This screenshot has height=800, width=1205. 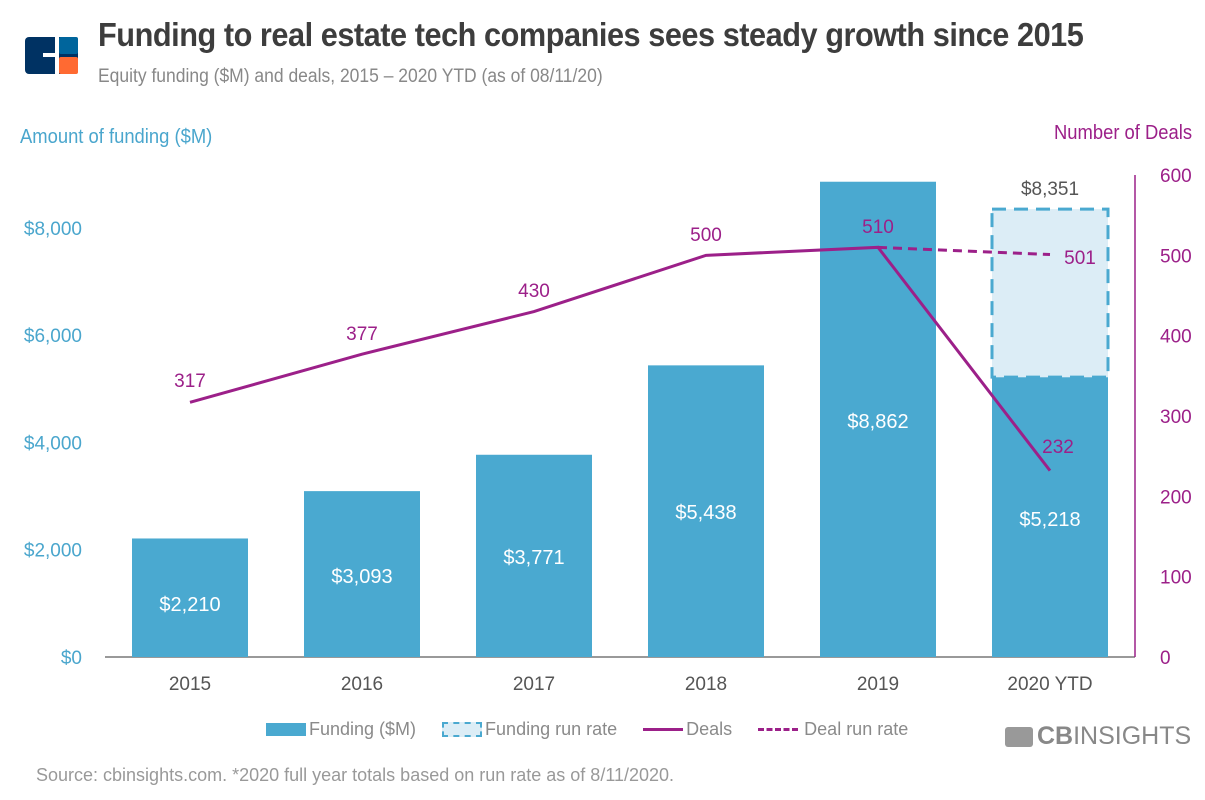 What do you see at coordinates (362, 684) in the screenshot?
I see `x-tick-label: 2016` at bounding box center [362, 684].